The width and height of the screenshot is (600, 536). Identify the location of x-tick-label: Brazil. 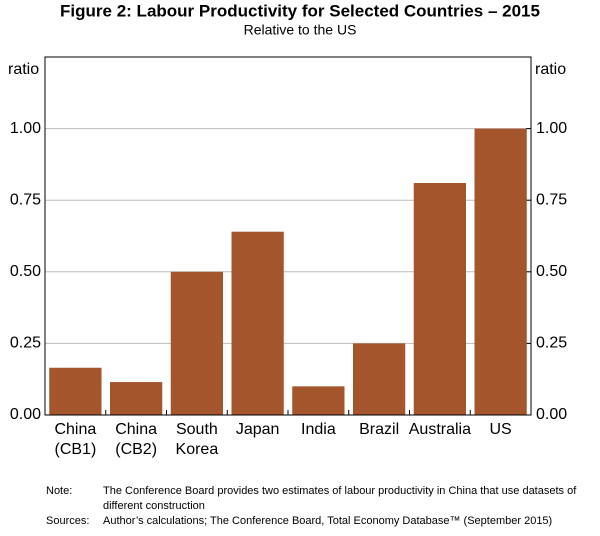
(379, 429).